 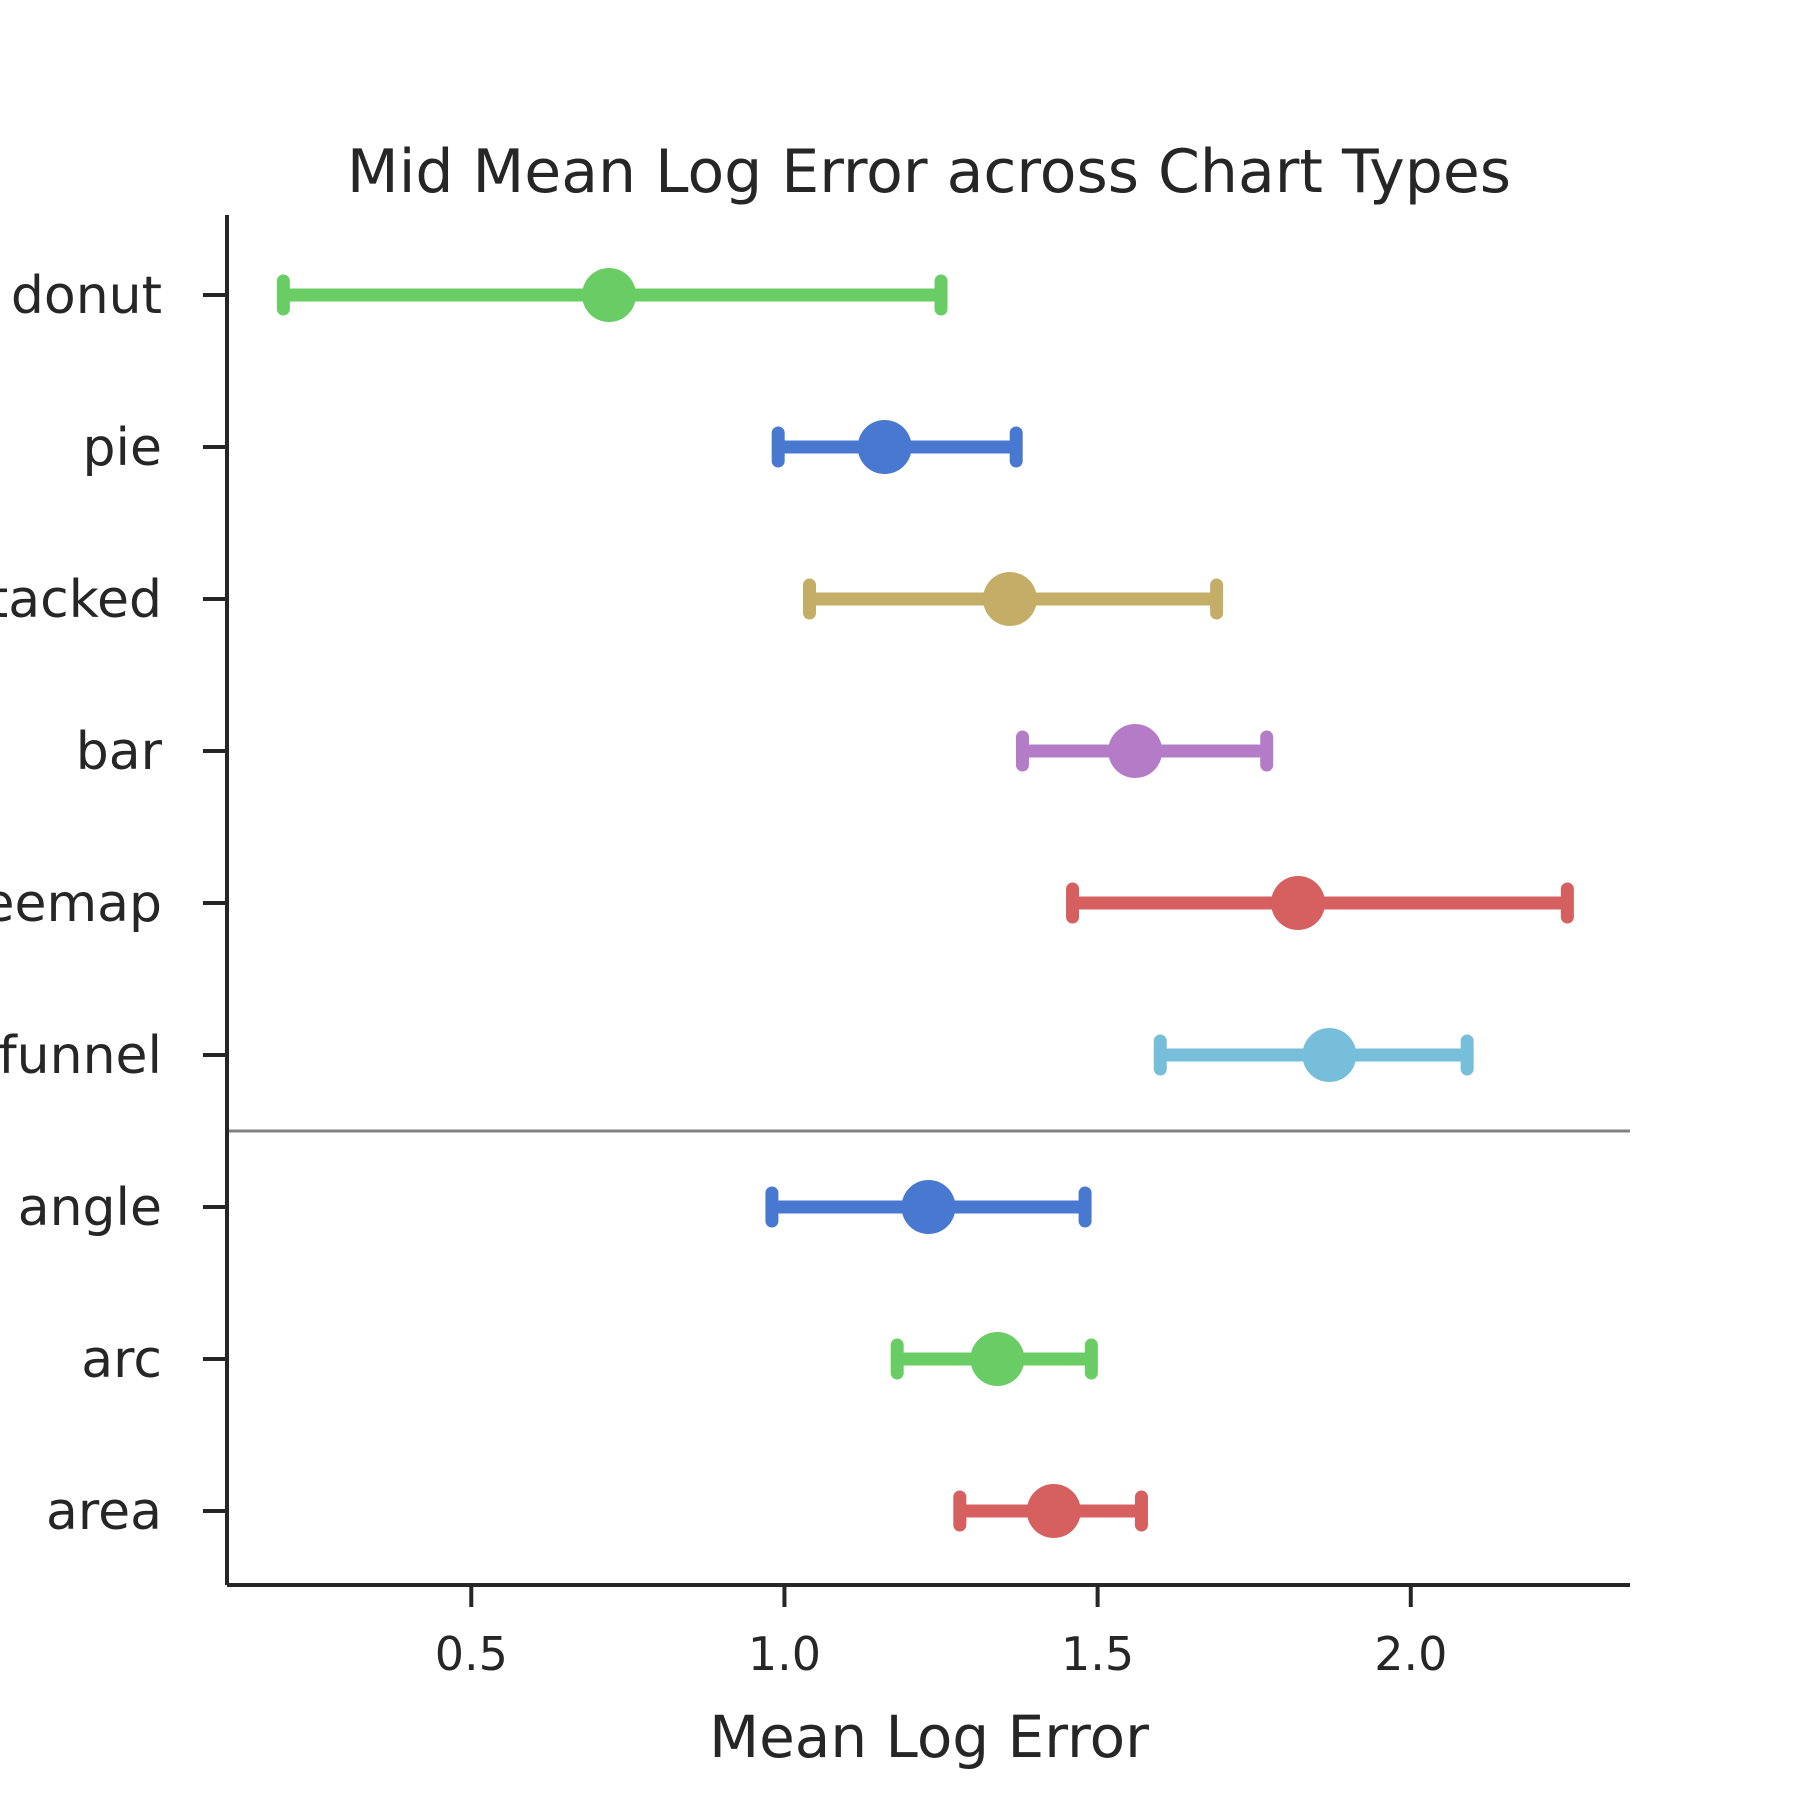 I want to click on y-tick-label: eemap, so click(x=81, y=904).